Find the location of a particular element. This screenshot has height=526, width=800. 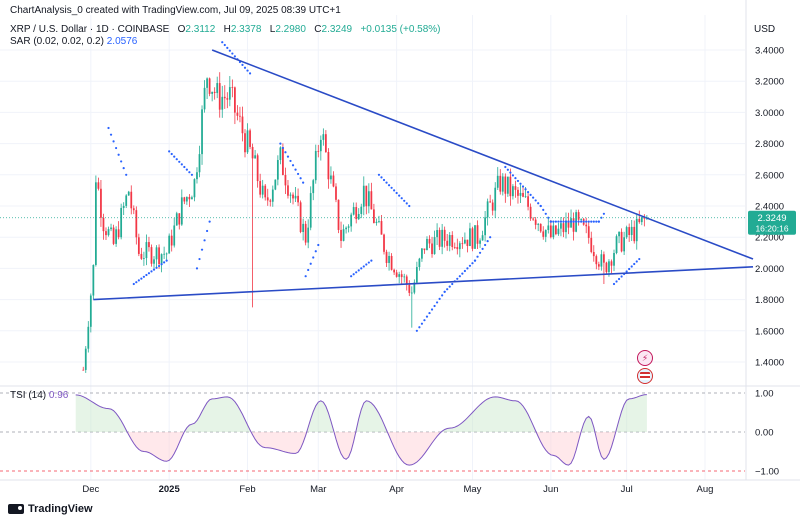

us-flag-icon is located at coordinates (645, 376).